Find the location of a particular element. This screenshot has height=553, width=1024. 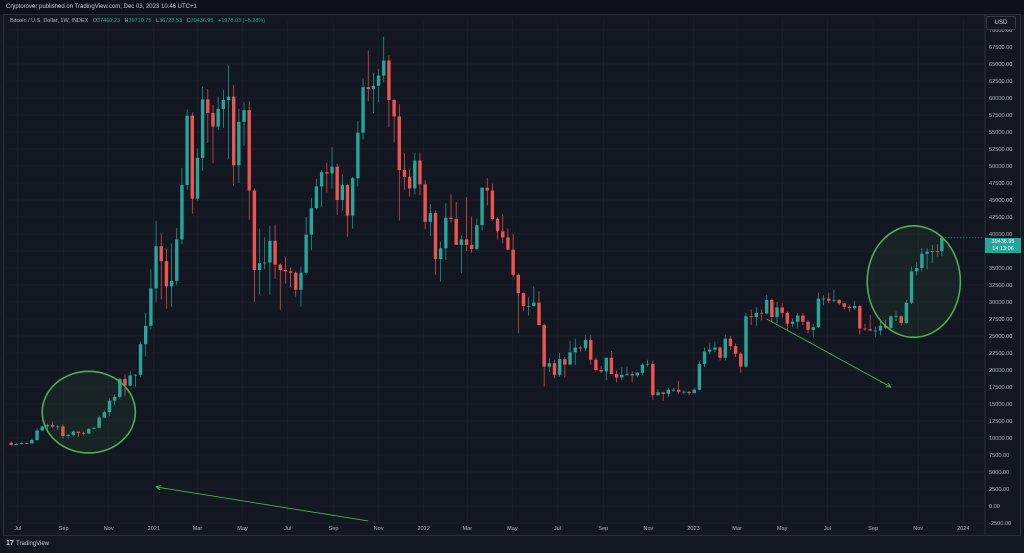

tradingview-logo-icon: 17 is located at coordinates (10, 543).